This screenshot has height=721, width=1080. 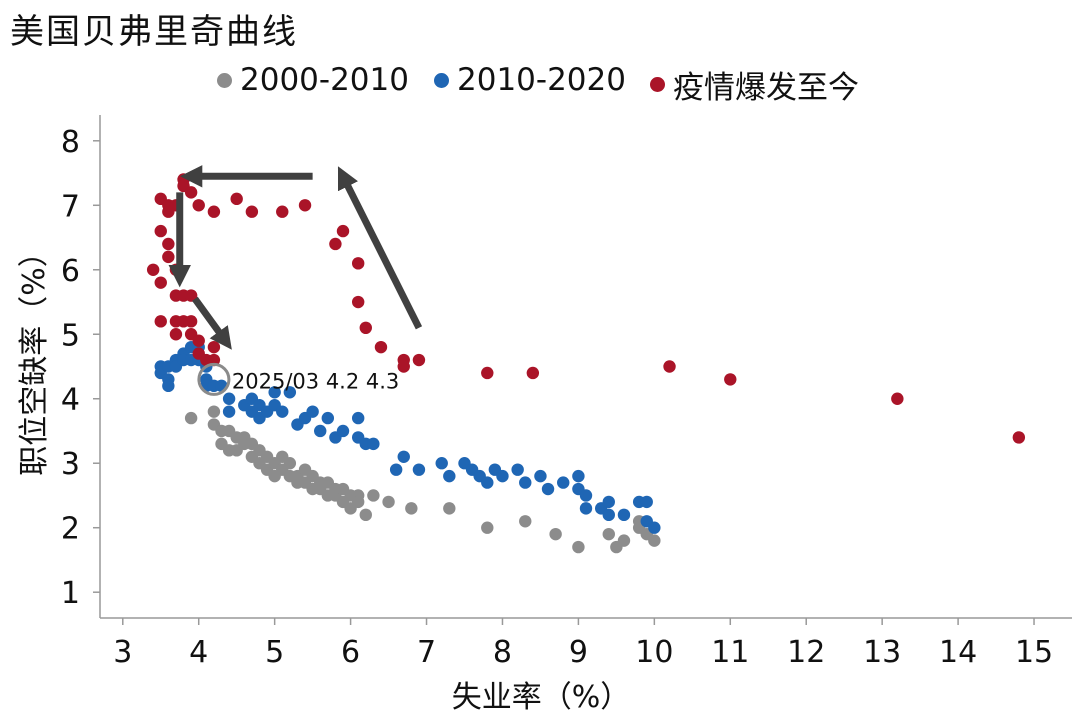 What do you see at coordinates (657, 84) in the screenshot?
I see `legend-marker-covid` at bounding box center [657, 84].